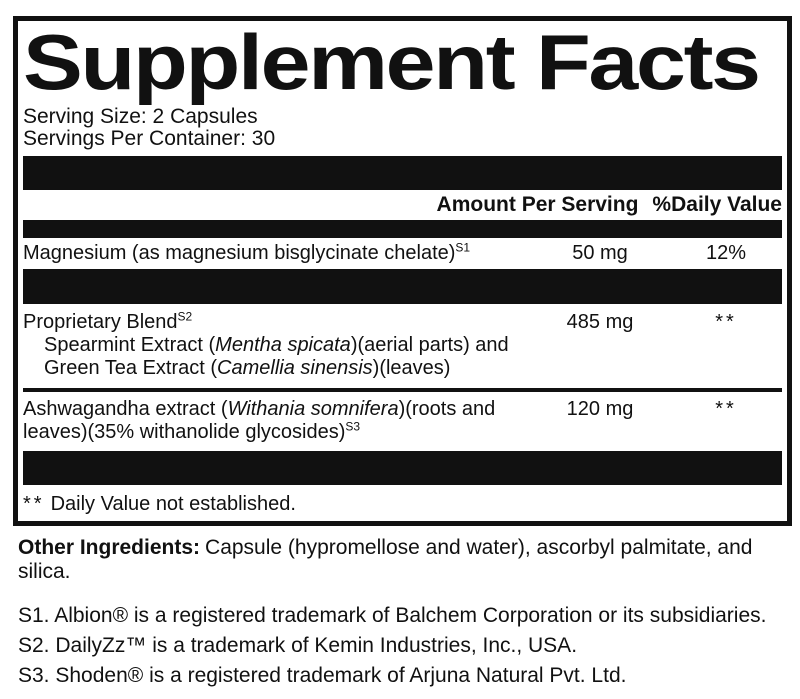 This screenshot has width=800, height=699. Describe the element at coordinates (402, 229) in the screenshot. I see `divider-bar-thin` at that location.